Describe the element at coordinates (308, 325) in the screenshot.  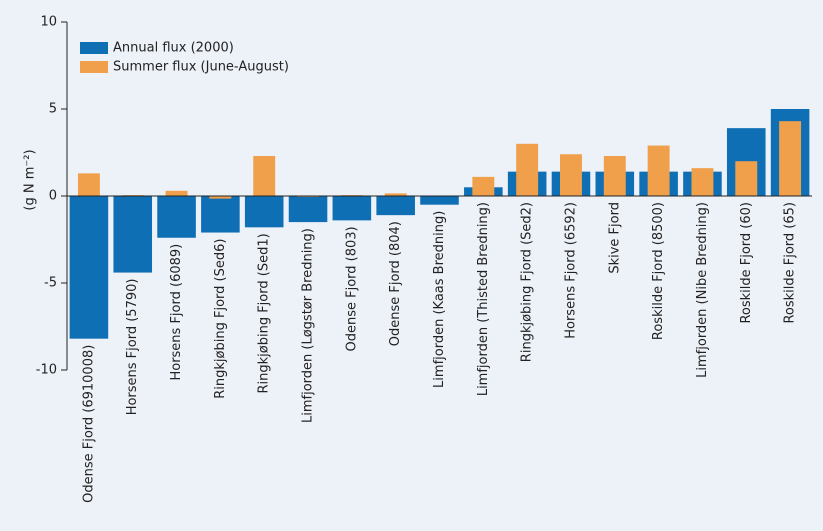
I see `x-tick-label: Limfjorden (Løgstør Bredning)` at that location.